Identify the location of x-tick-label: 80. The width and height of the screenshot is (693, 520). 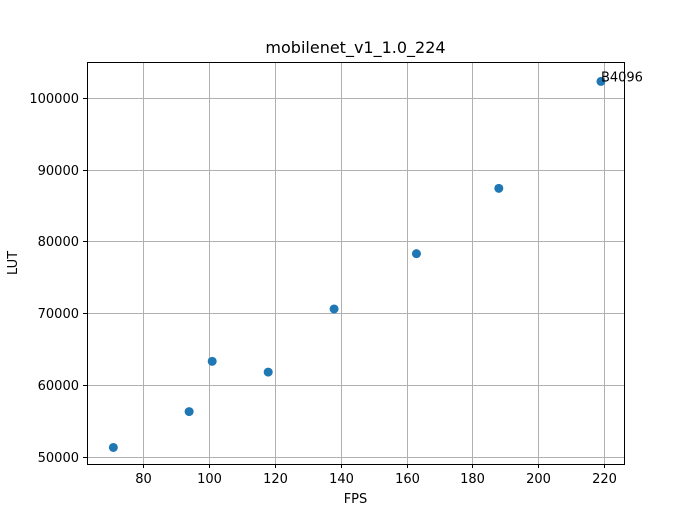
(143, 479).